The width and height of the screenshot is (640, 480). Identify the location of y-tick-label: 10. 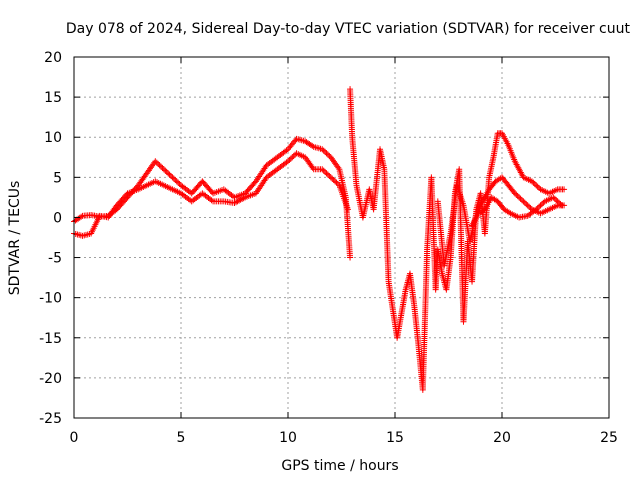
(53, 138).